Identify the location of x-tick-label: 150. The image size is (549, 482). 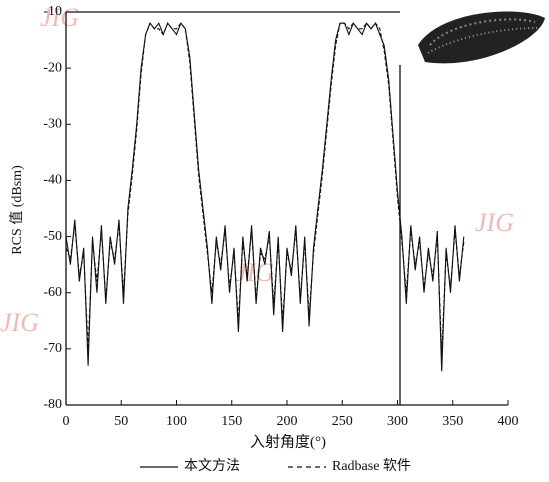
(231, 421).